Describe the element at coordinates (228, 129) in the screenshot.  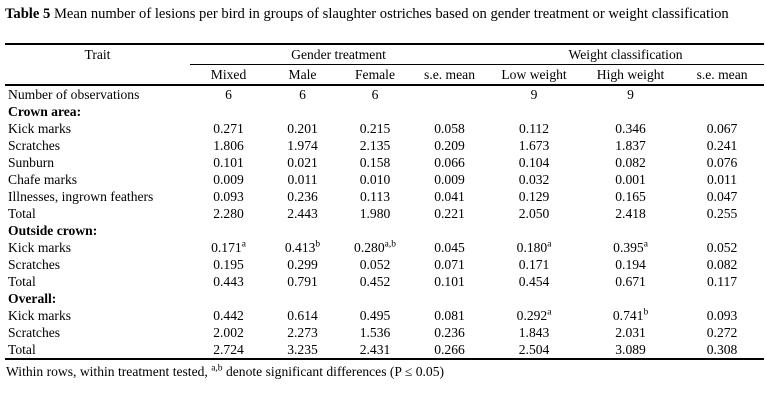
I see `value-cell: 0.271` at that location.